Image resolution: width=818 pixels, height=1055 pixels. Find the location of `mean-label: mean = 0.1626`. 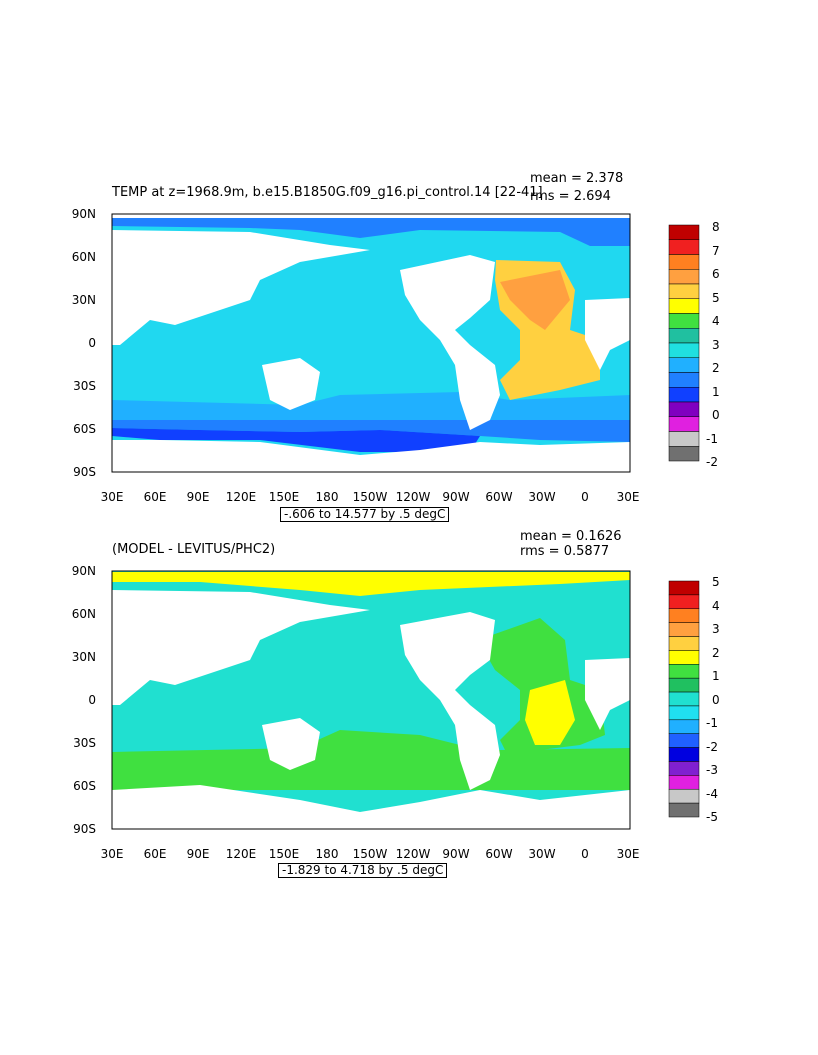

mean-label: mean = 0.1626 is located at coordinates (571, 536).